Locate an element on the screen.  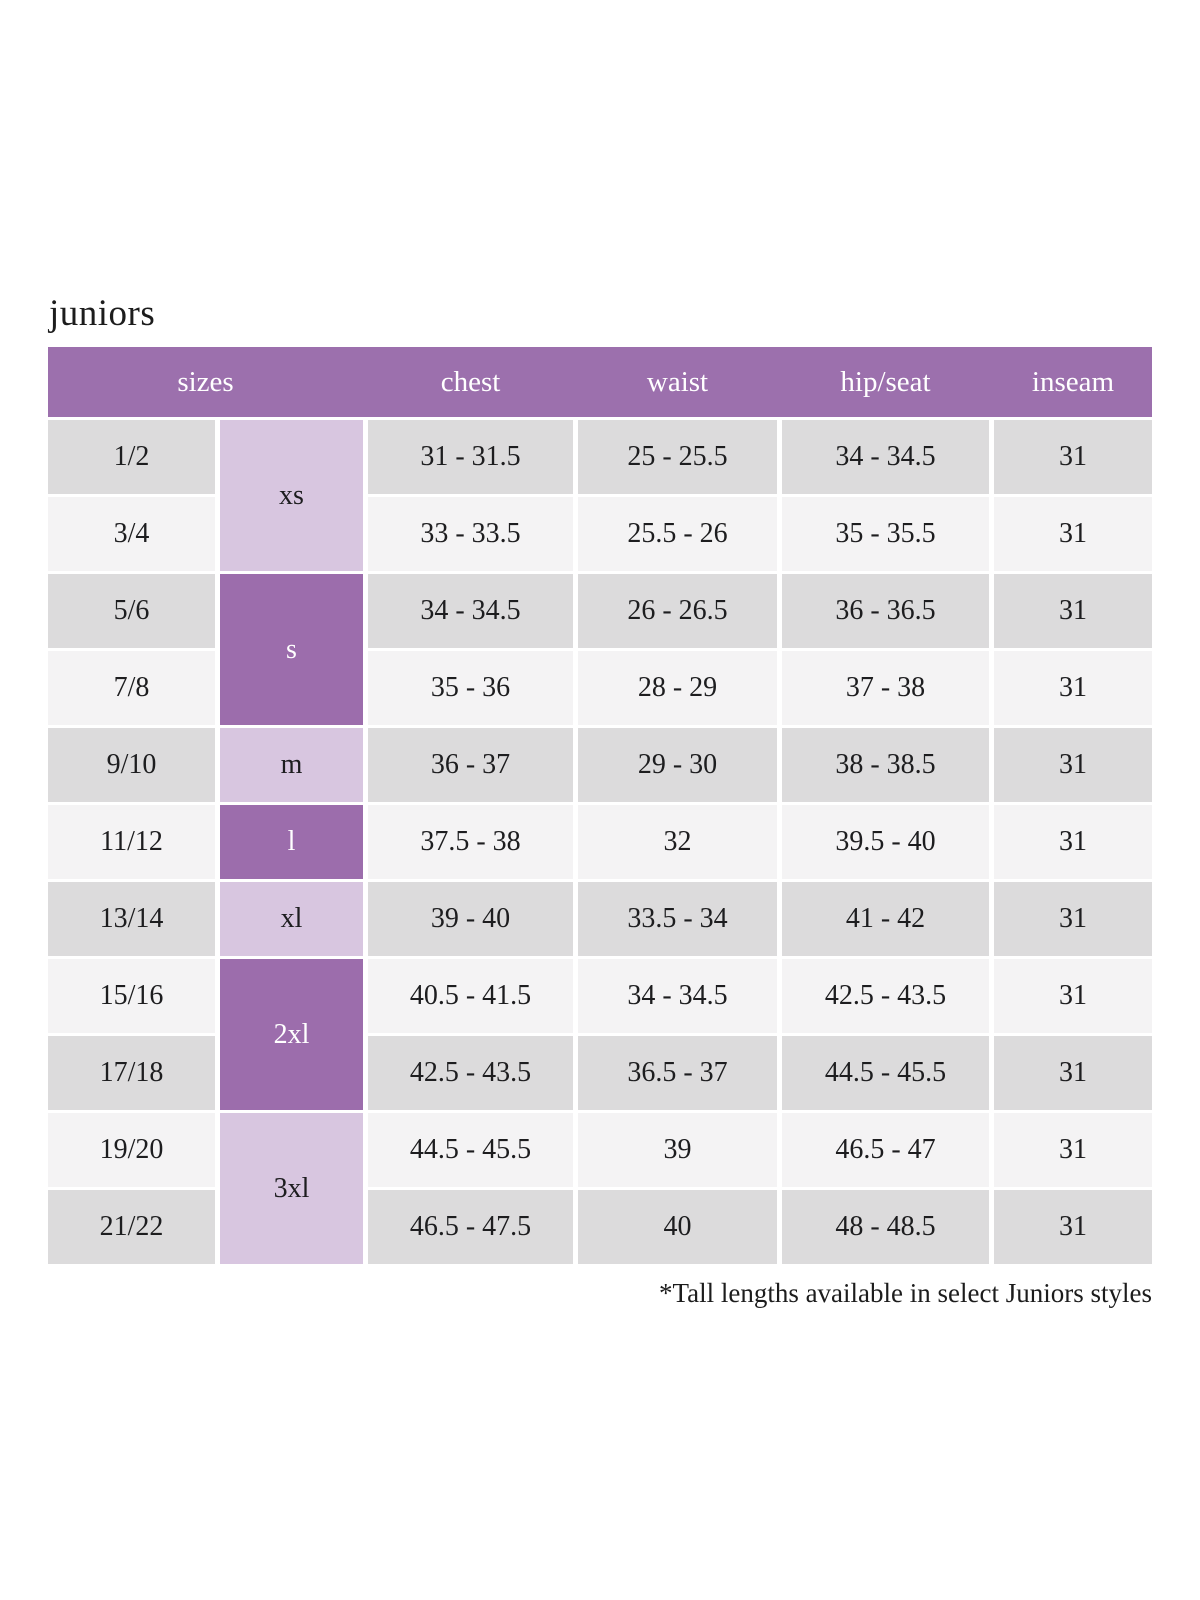
chest-cell: 35 - 36 is located at coordinates (470, 688).